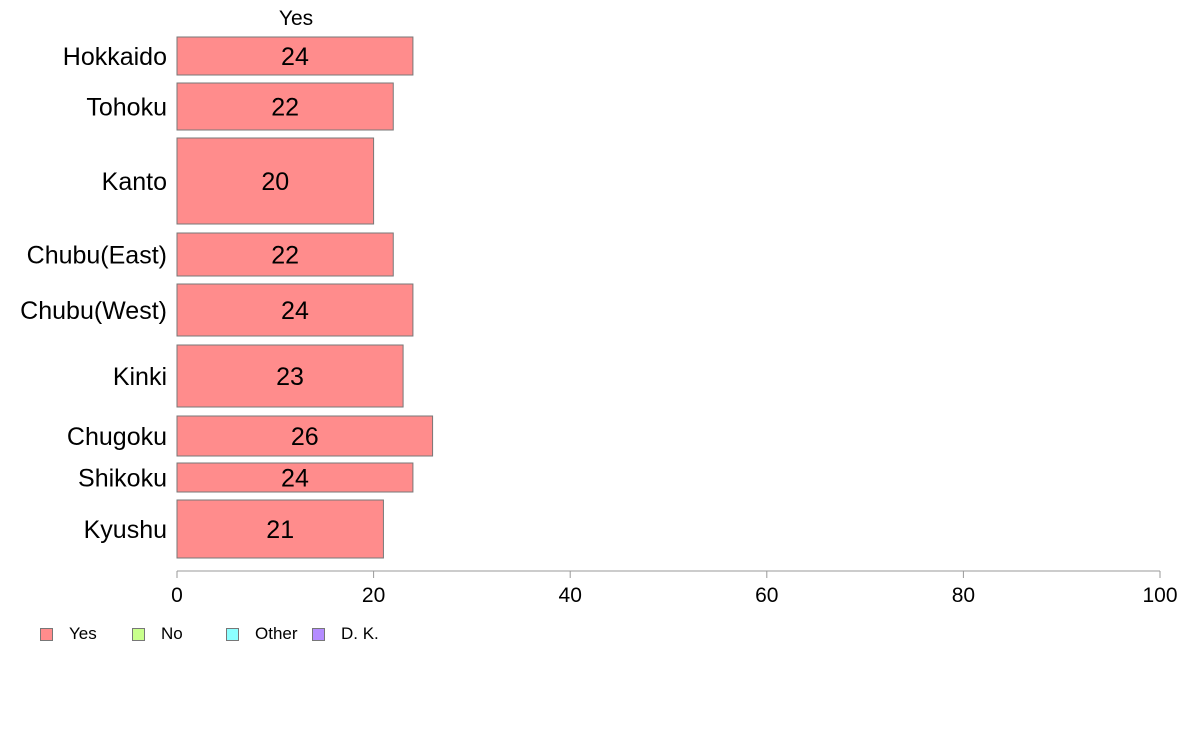 This screenshot has height=736, width=1188. Describe the element at coordinates (570, 595) in the screenshot. I see `x-tick-label-40: 40` at that location.